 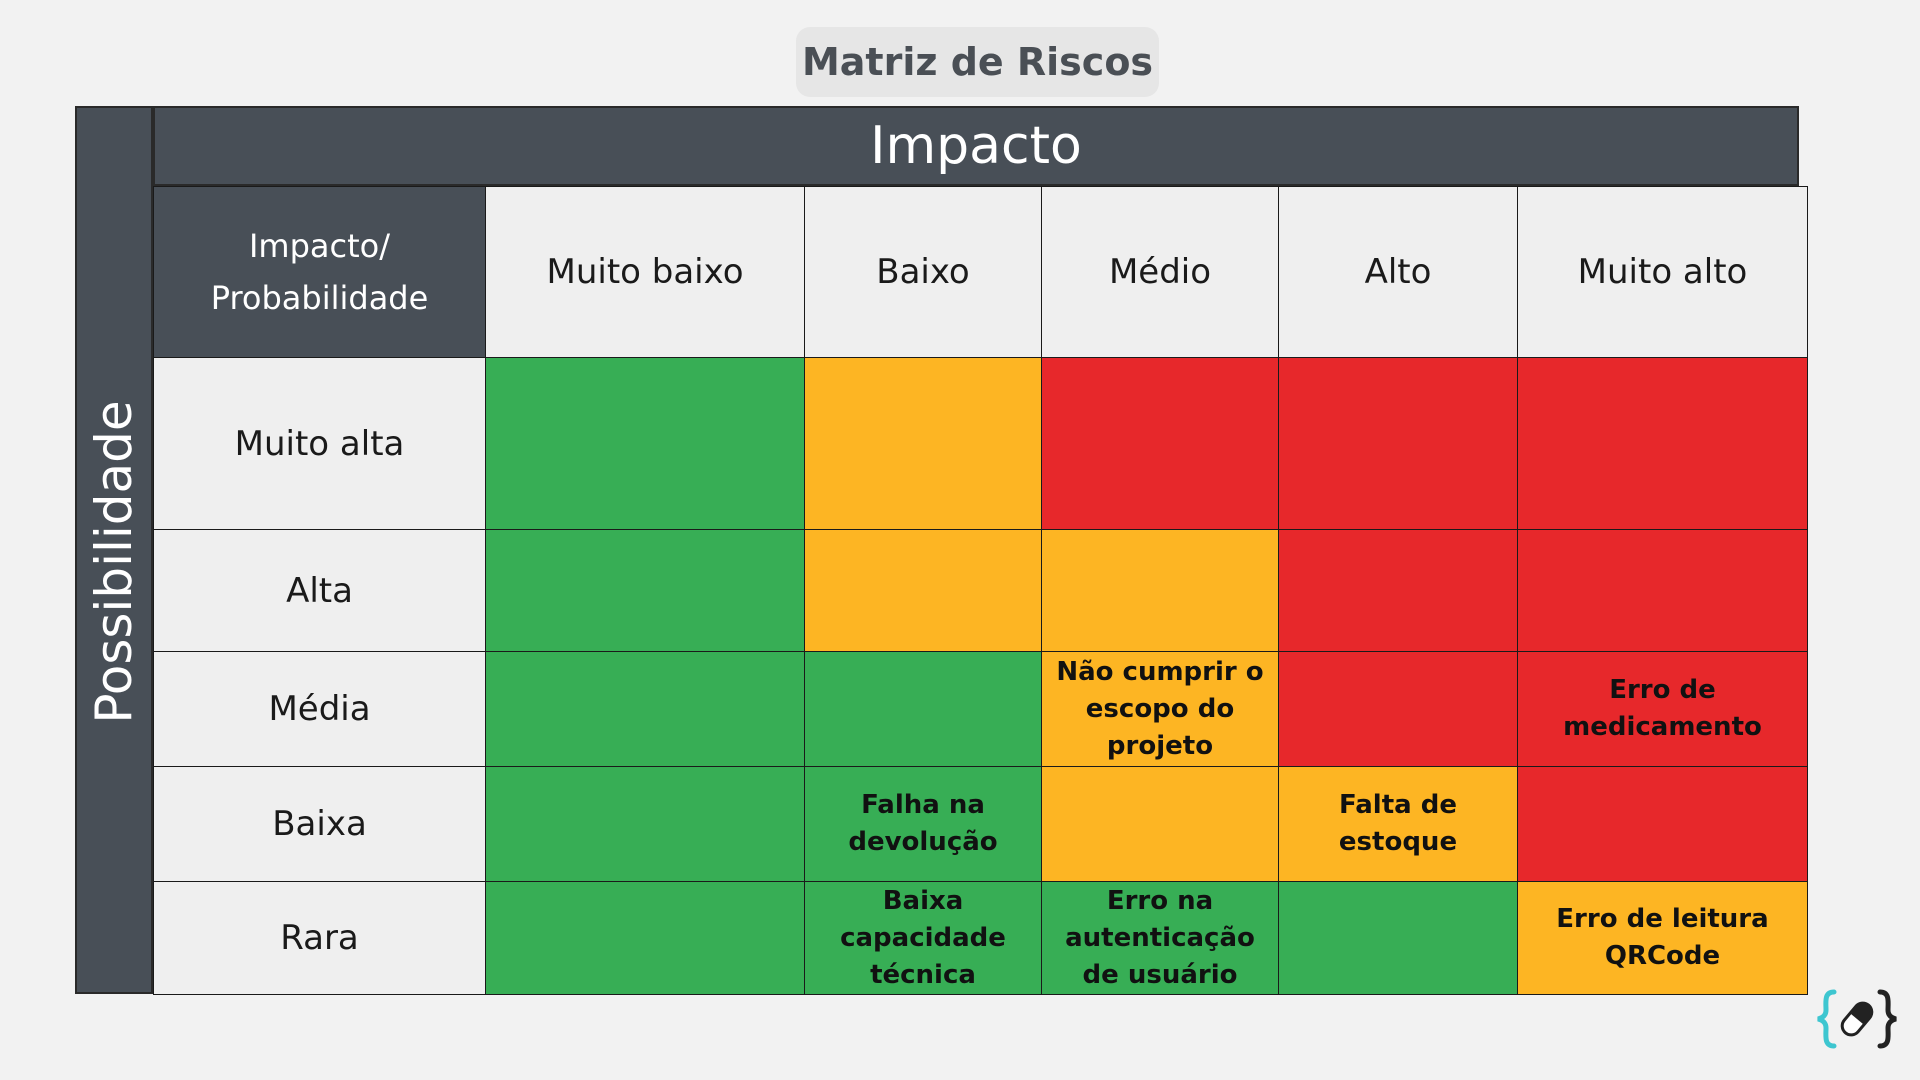 I want to click on matrix-row: Muito alta, so click(x=980, y=443).